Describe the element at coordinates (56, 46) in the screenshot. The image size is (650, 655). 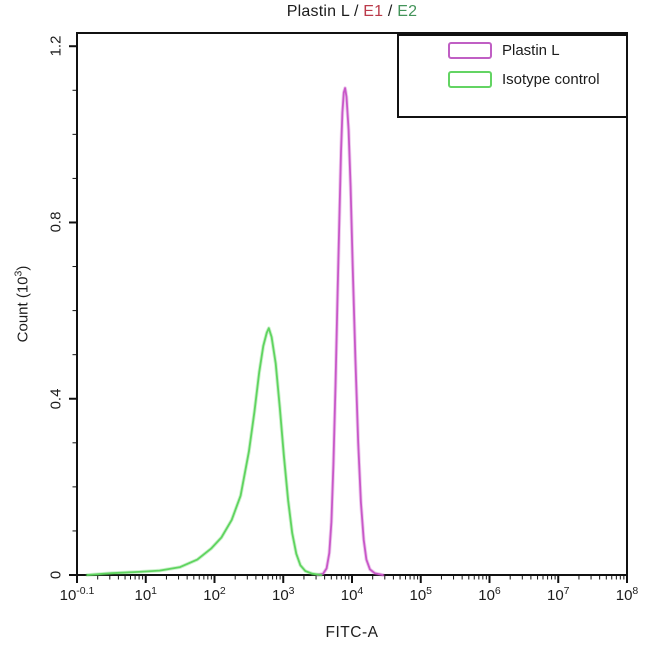
I see `y-tick-label: 1.2` at that location.